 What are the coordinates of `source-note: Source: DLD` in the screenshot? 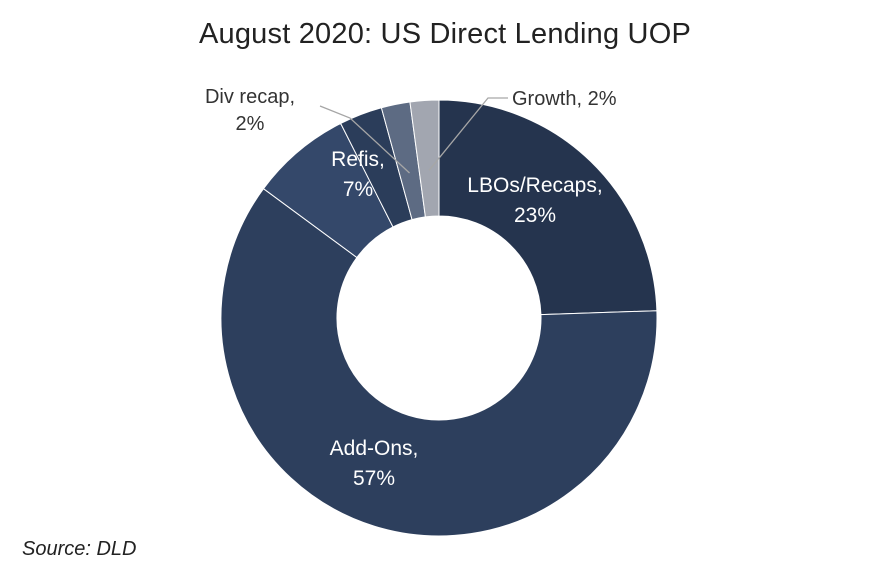 It's located at (79, 549).